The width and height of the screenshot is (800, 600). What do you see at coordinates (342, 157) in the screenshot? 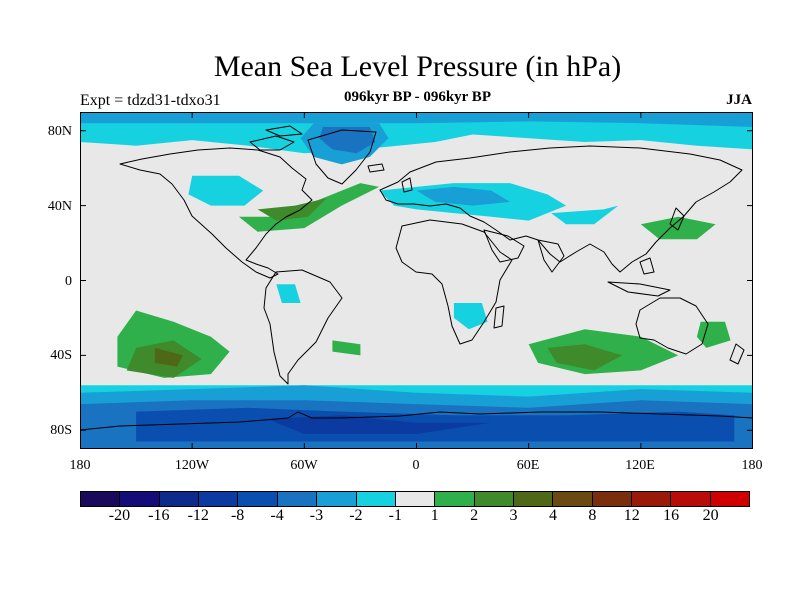
I see `coast-greenland` at bounding box center [342, 157].